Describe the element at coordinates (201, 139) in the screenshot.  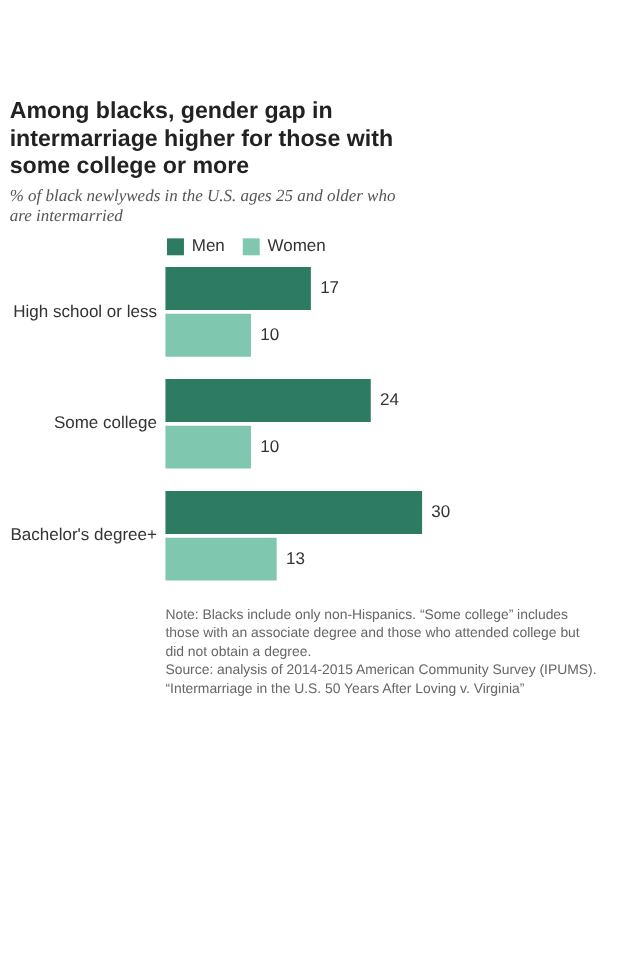
I see `chart-title: Among blacks, gender gap in intermarriage higher for those with some college or more` at that location.